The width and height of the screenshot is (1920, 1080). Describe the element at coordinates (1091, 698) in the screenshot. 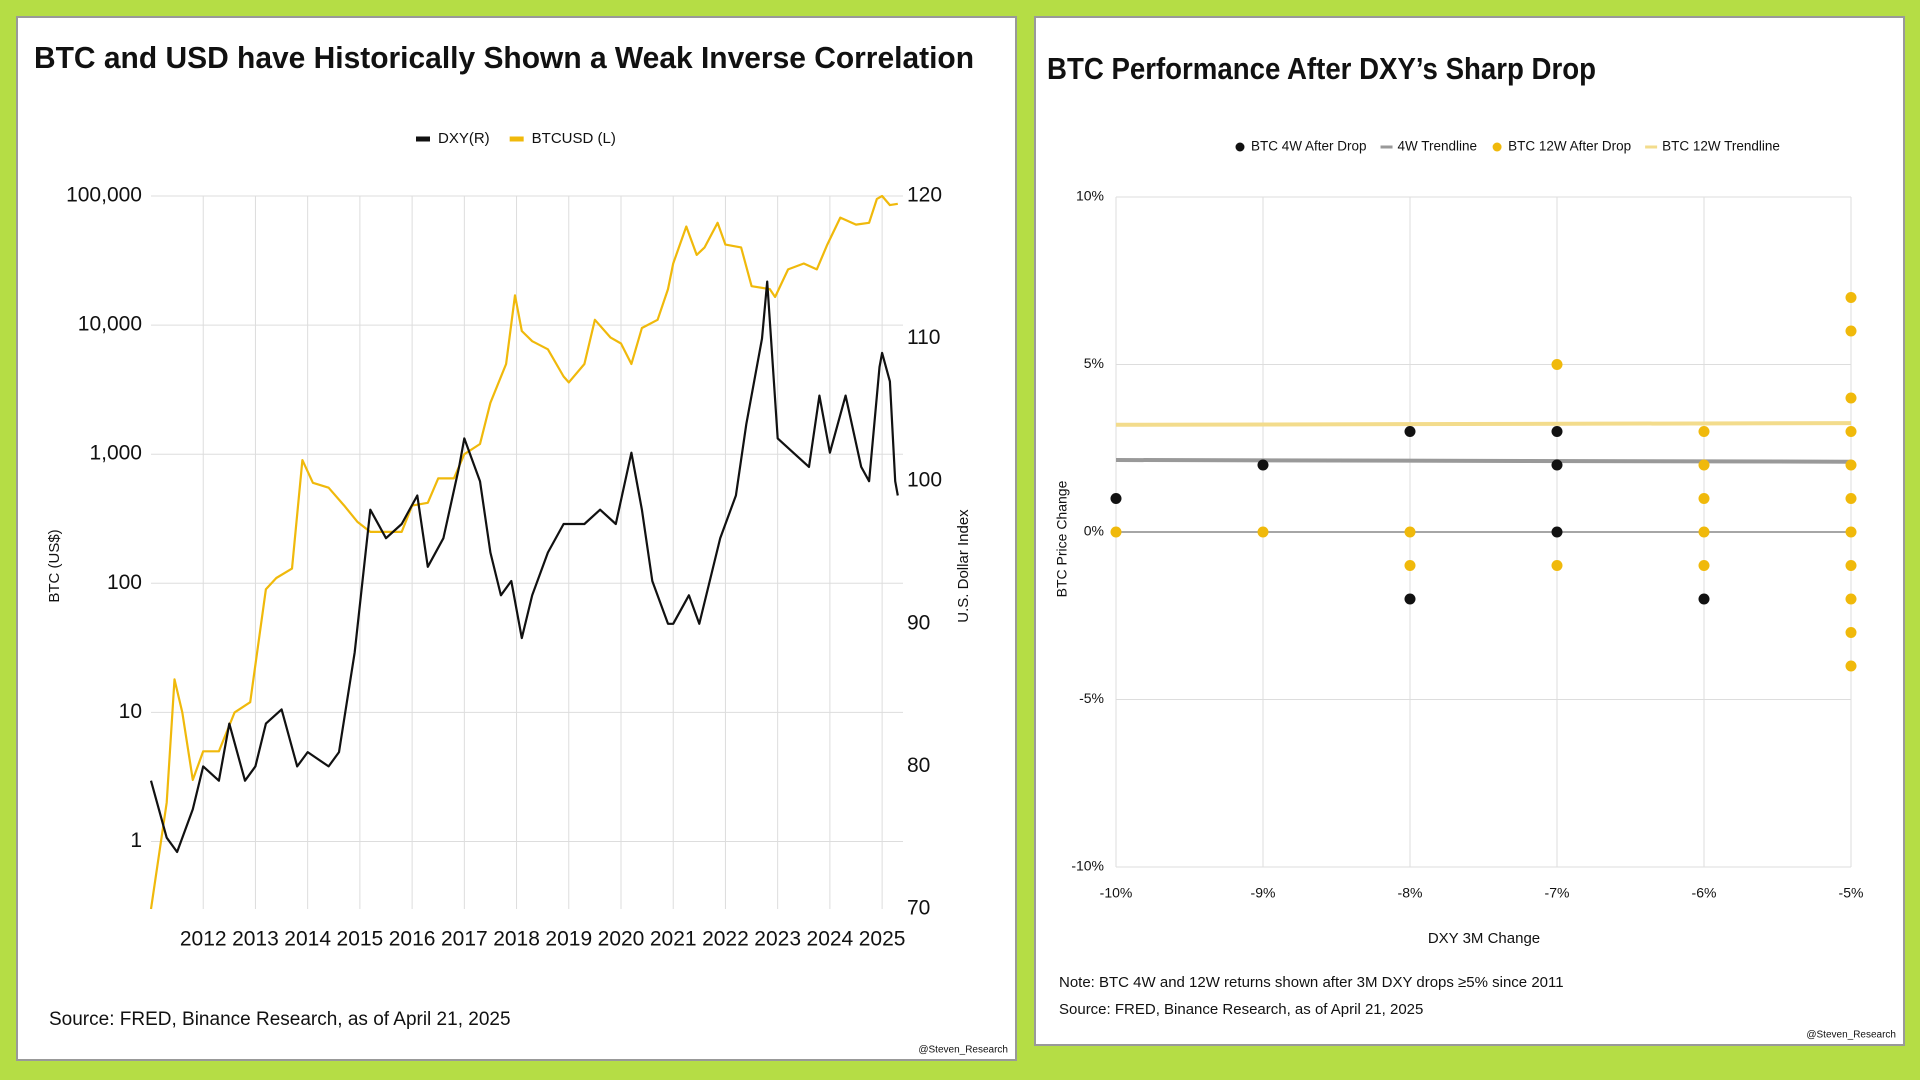

I see `y-tick-label: -5%` at that location.